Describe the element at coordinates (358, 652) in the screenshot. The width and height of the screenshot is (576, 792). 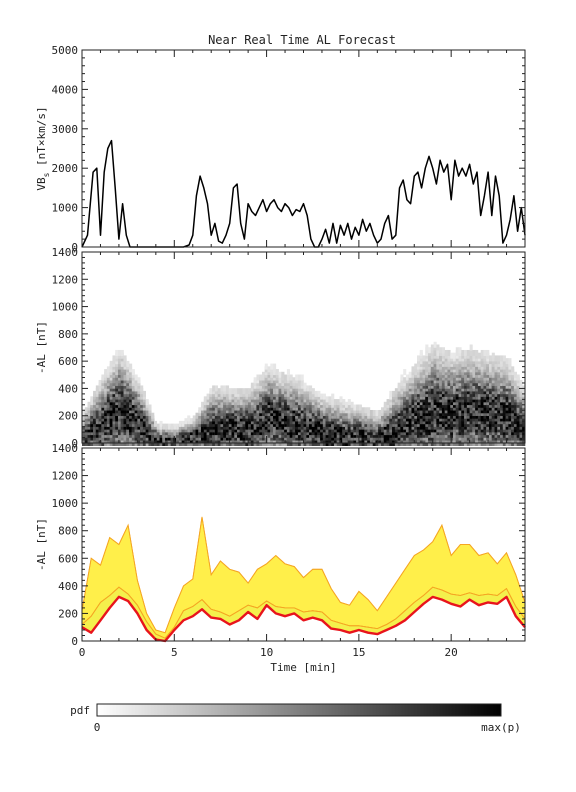
I see `x-tick-label: 15` at that location.